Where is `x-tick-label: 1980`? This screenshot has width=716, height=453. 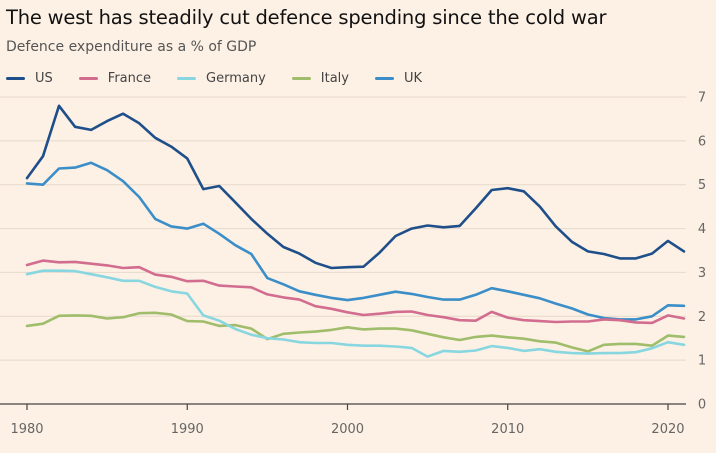
x-tick-label: 1980 is located at coordinates (26, 429).